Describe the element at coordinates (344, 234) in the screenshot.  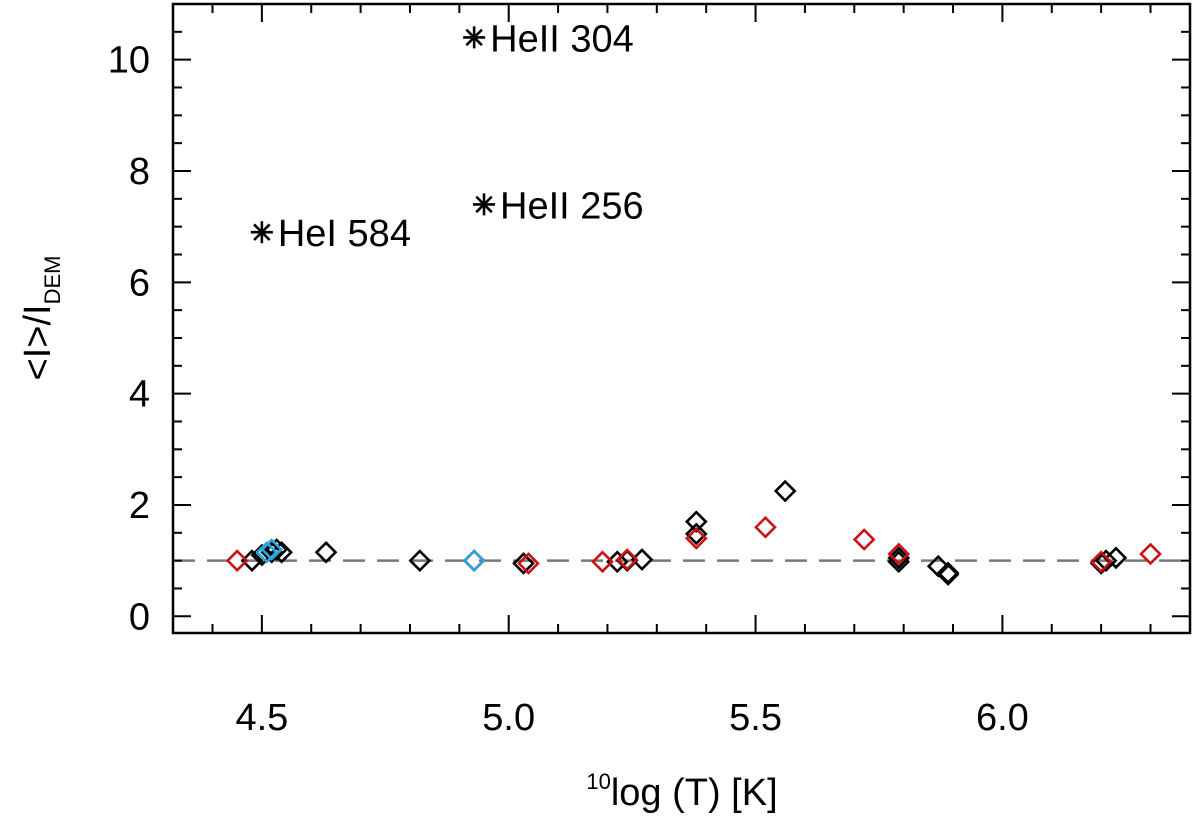
I see `annotation-1: HeI 584` at that location.